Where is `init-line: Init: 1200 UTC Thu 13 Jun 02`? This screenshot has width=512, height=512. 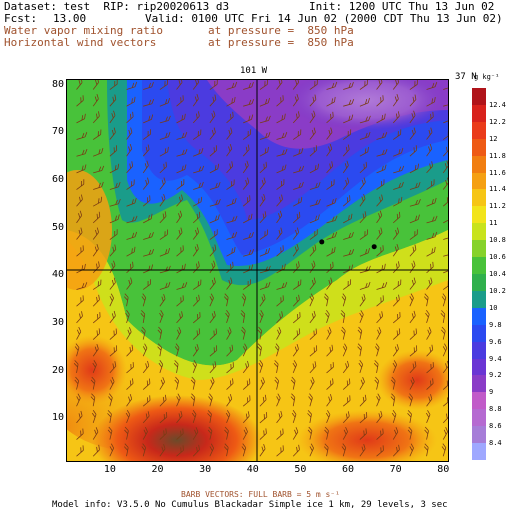
init-line: Init: 1200 UTC Thu 13 Jun 02 is located at coordinates (402, 6).